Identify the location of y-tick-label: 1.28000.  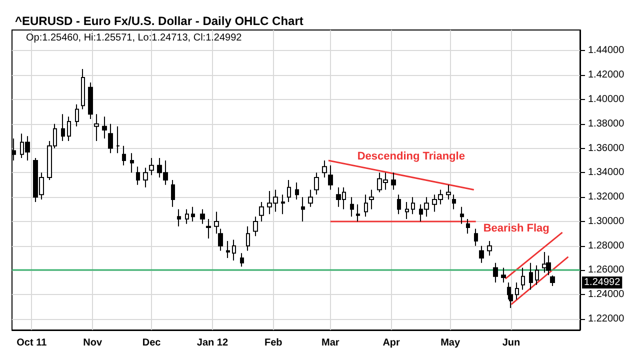
(606, 246).